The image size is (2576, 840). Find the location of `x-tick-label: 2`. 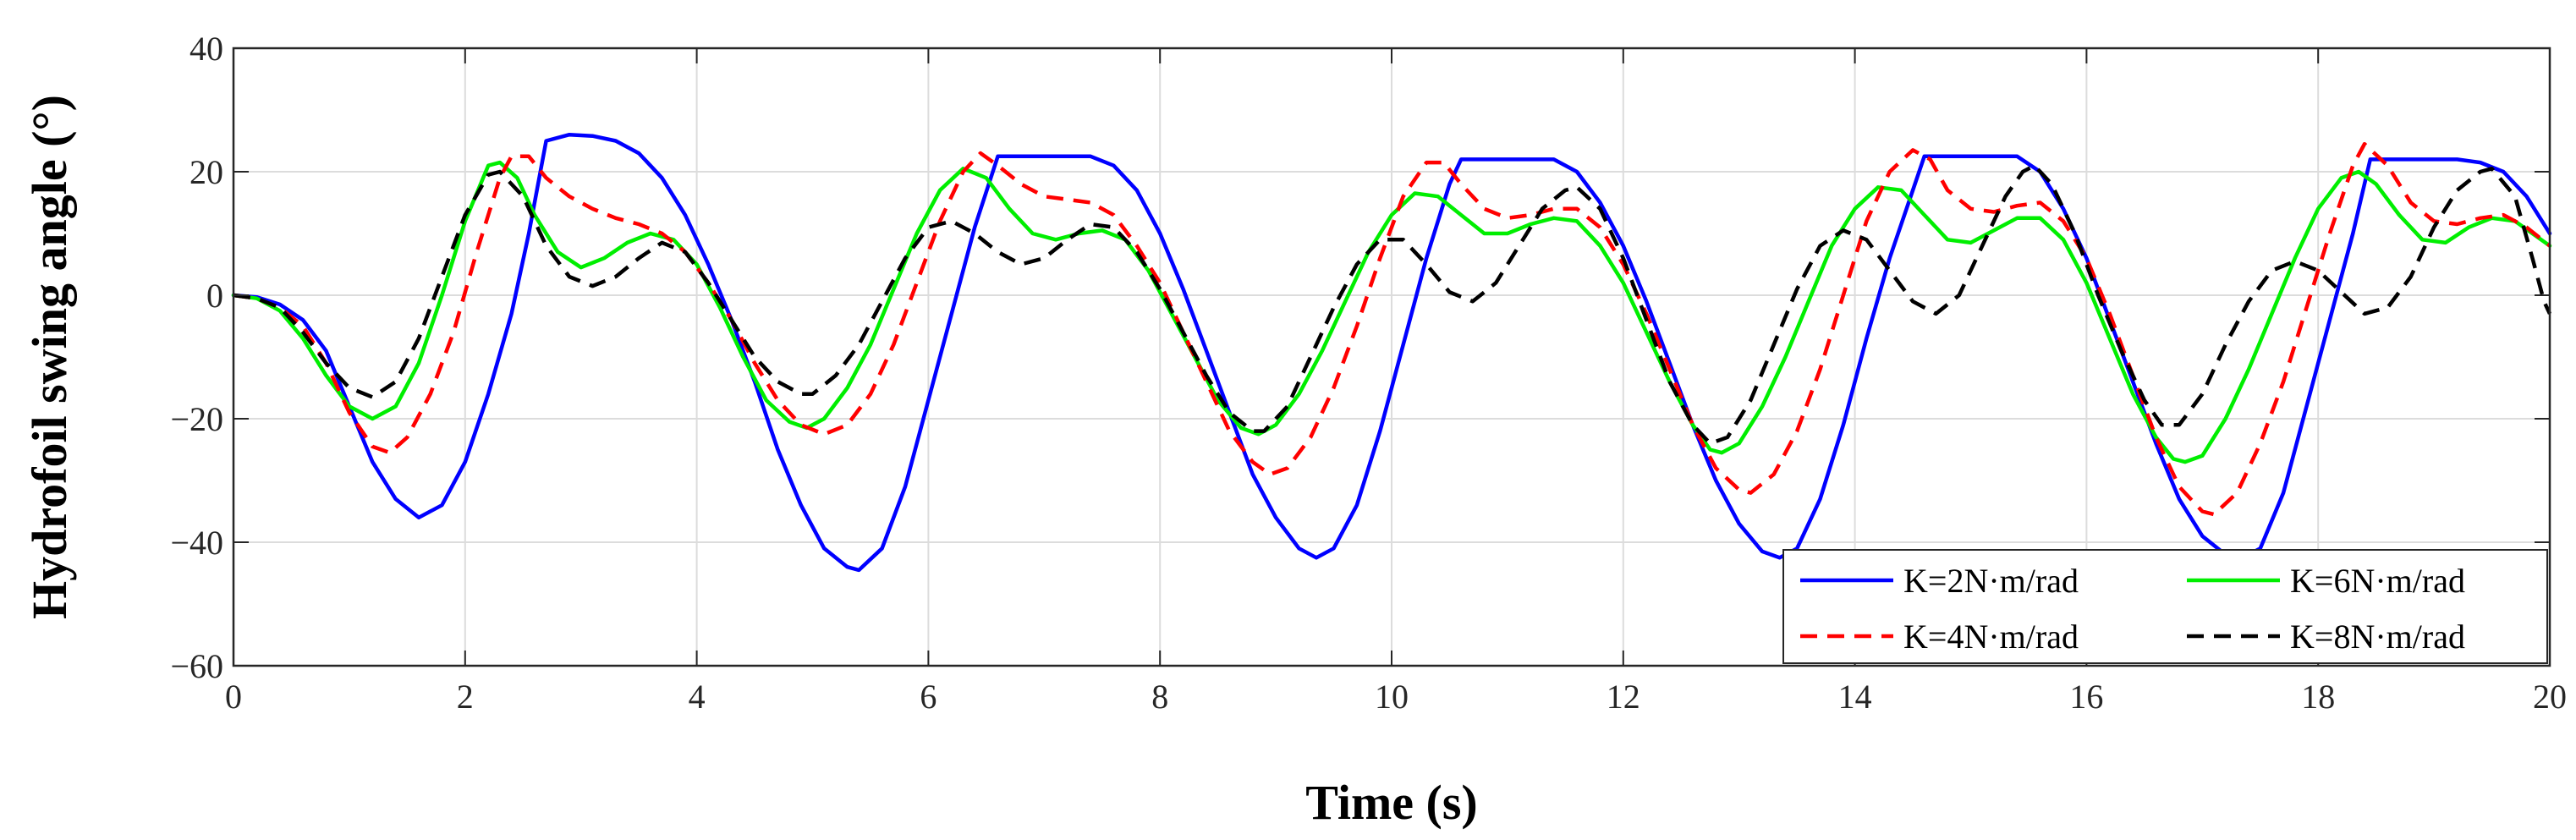

x-tick-label: 2 is located at coordinates (466, 697).